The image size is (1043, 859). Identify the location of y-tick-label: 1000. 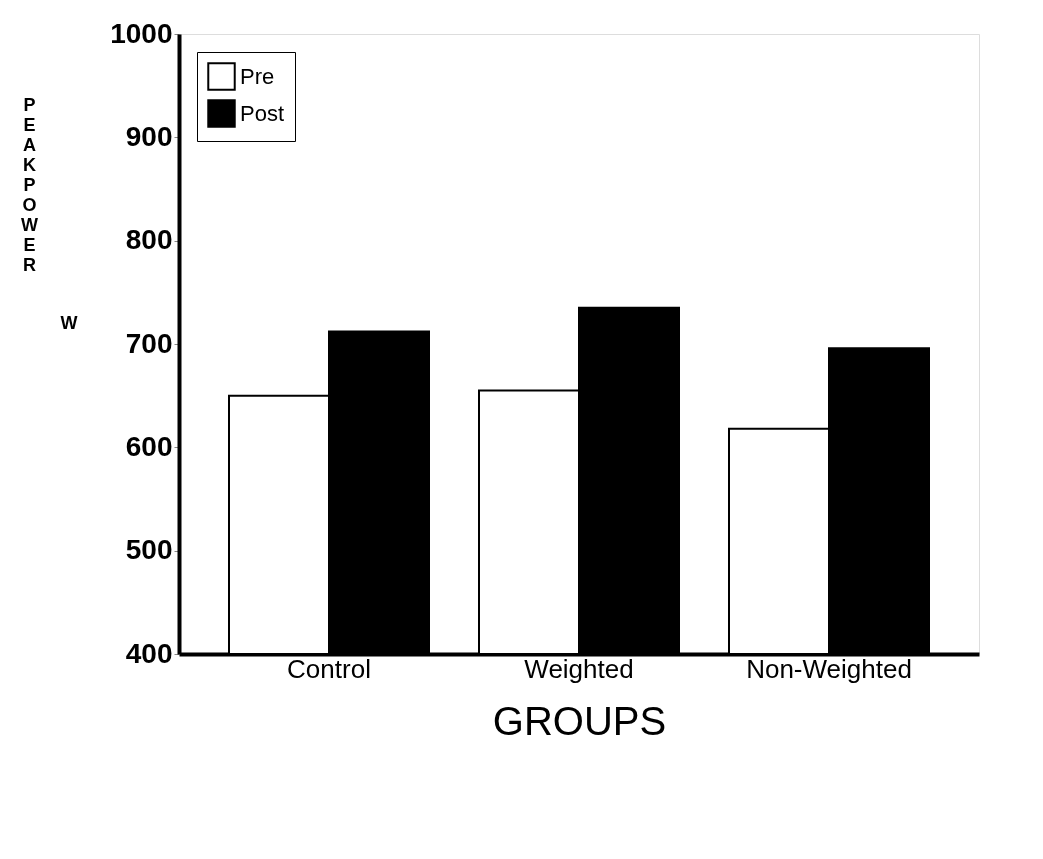
(141, 33).